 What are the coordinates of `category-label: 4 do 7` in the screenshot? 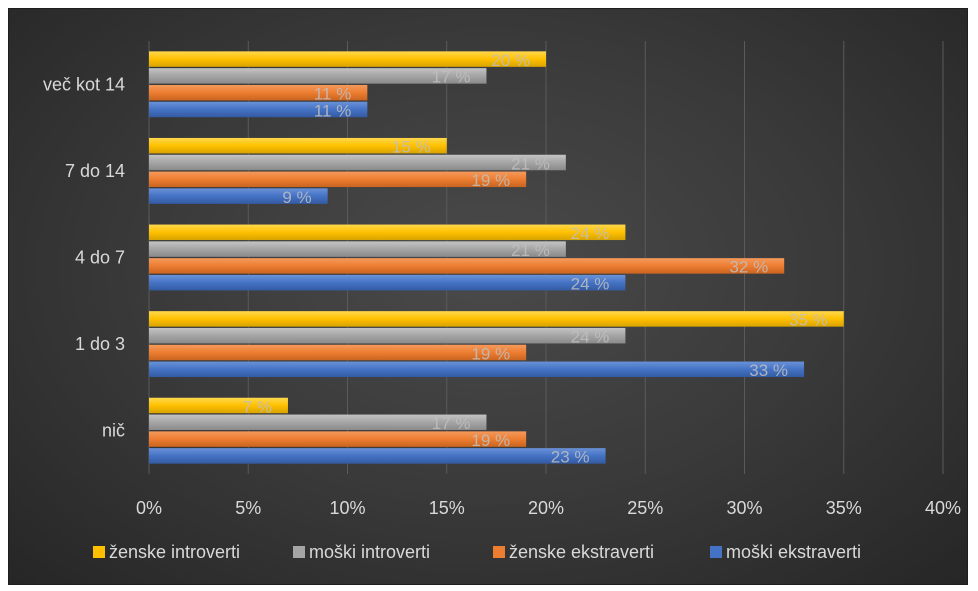 It's located at (100, 258).